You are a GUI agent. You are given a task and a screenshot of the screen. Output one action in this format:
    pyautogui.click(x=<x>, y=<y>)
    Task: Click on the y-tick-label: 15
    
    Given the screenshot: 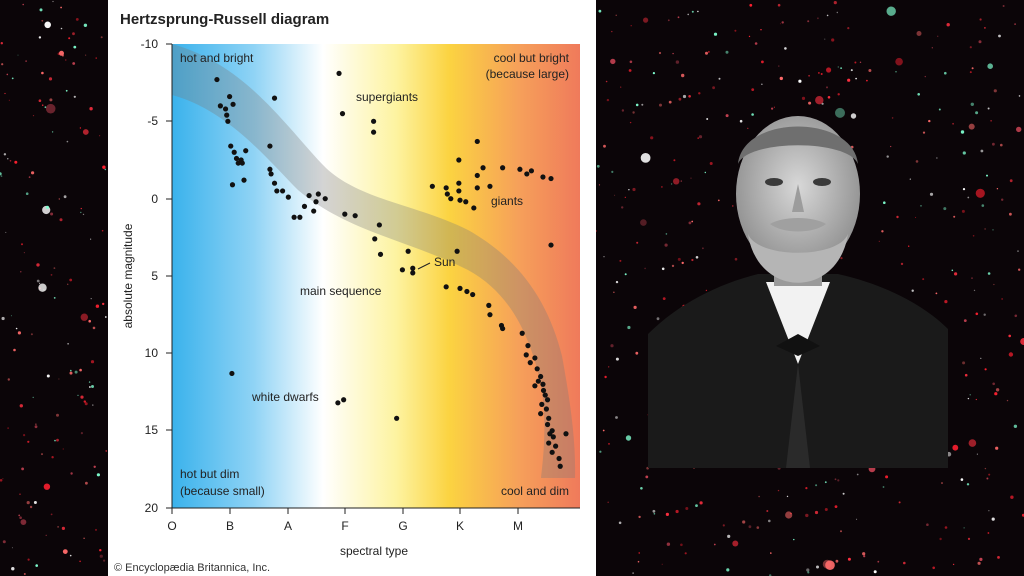 What is the action you would take?
    pyautogui.click(x=152, y=430)
    